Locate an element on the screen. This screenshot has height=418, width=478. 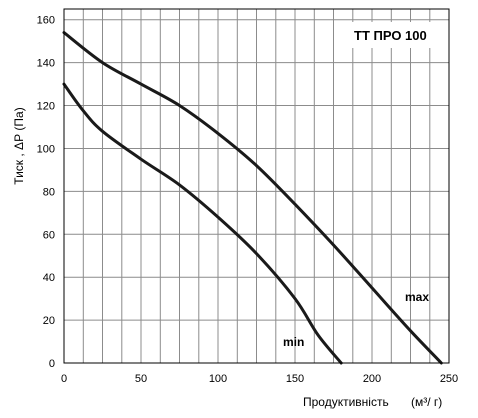
title-box is located at coordinates (392, 35).